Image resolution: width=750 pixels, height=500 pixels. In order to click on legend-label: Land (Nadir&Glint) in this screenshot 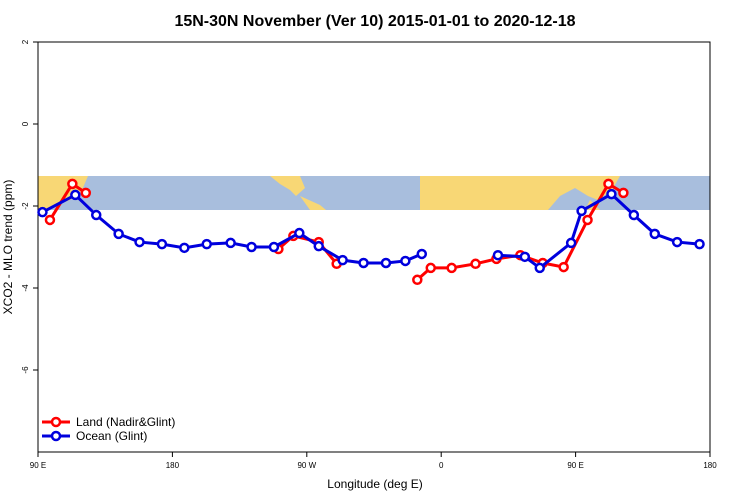, I will do `click(125, 422)`.